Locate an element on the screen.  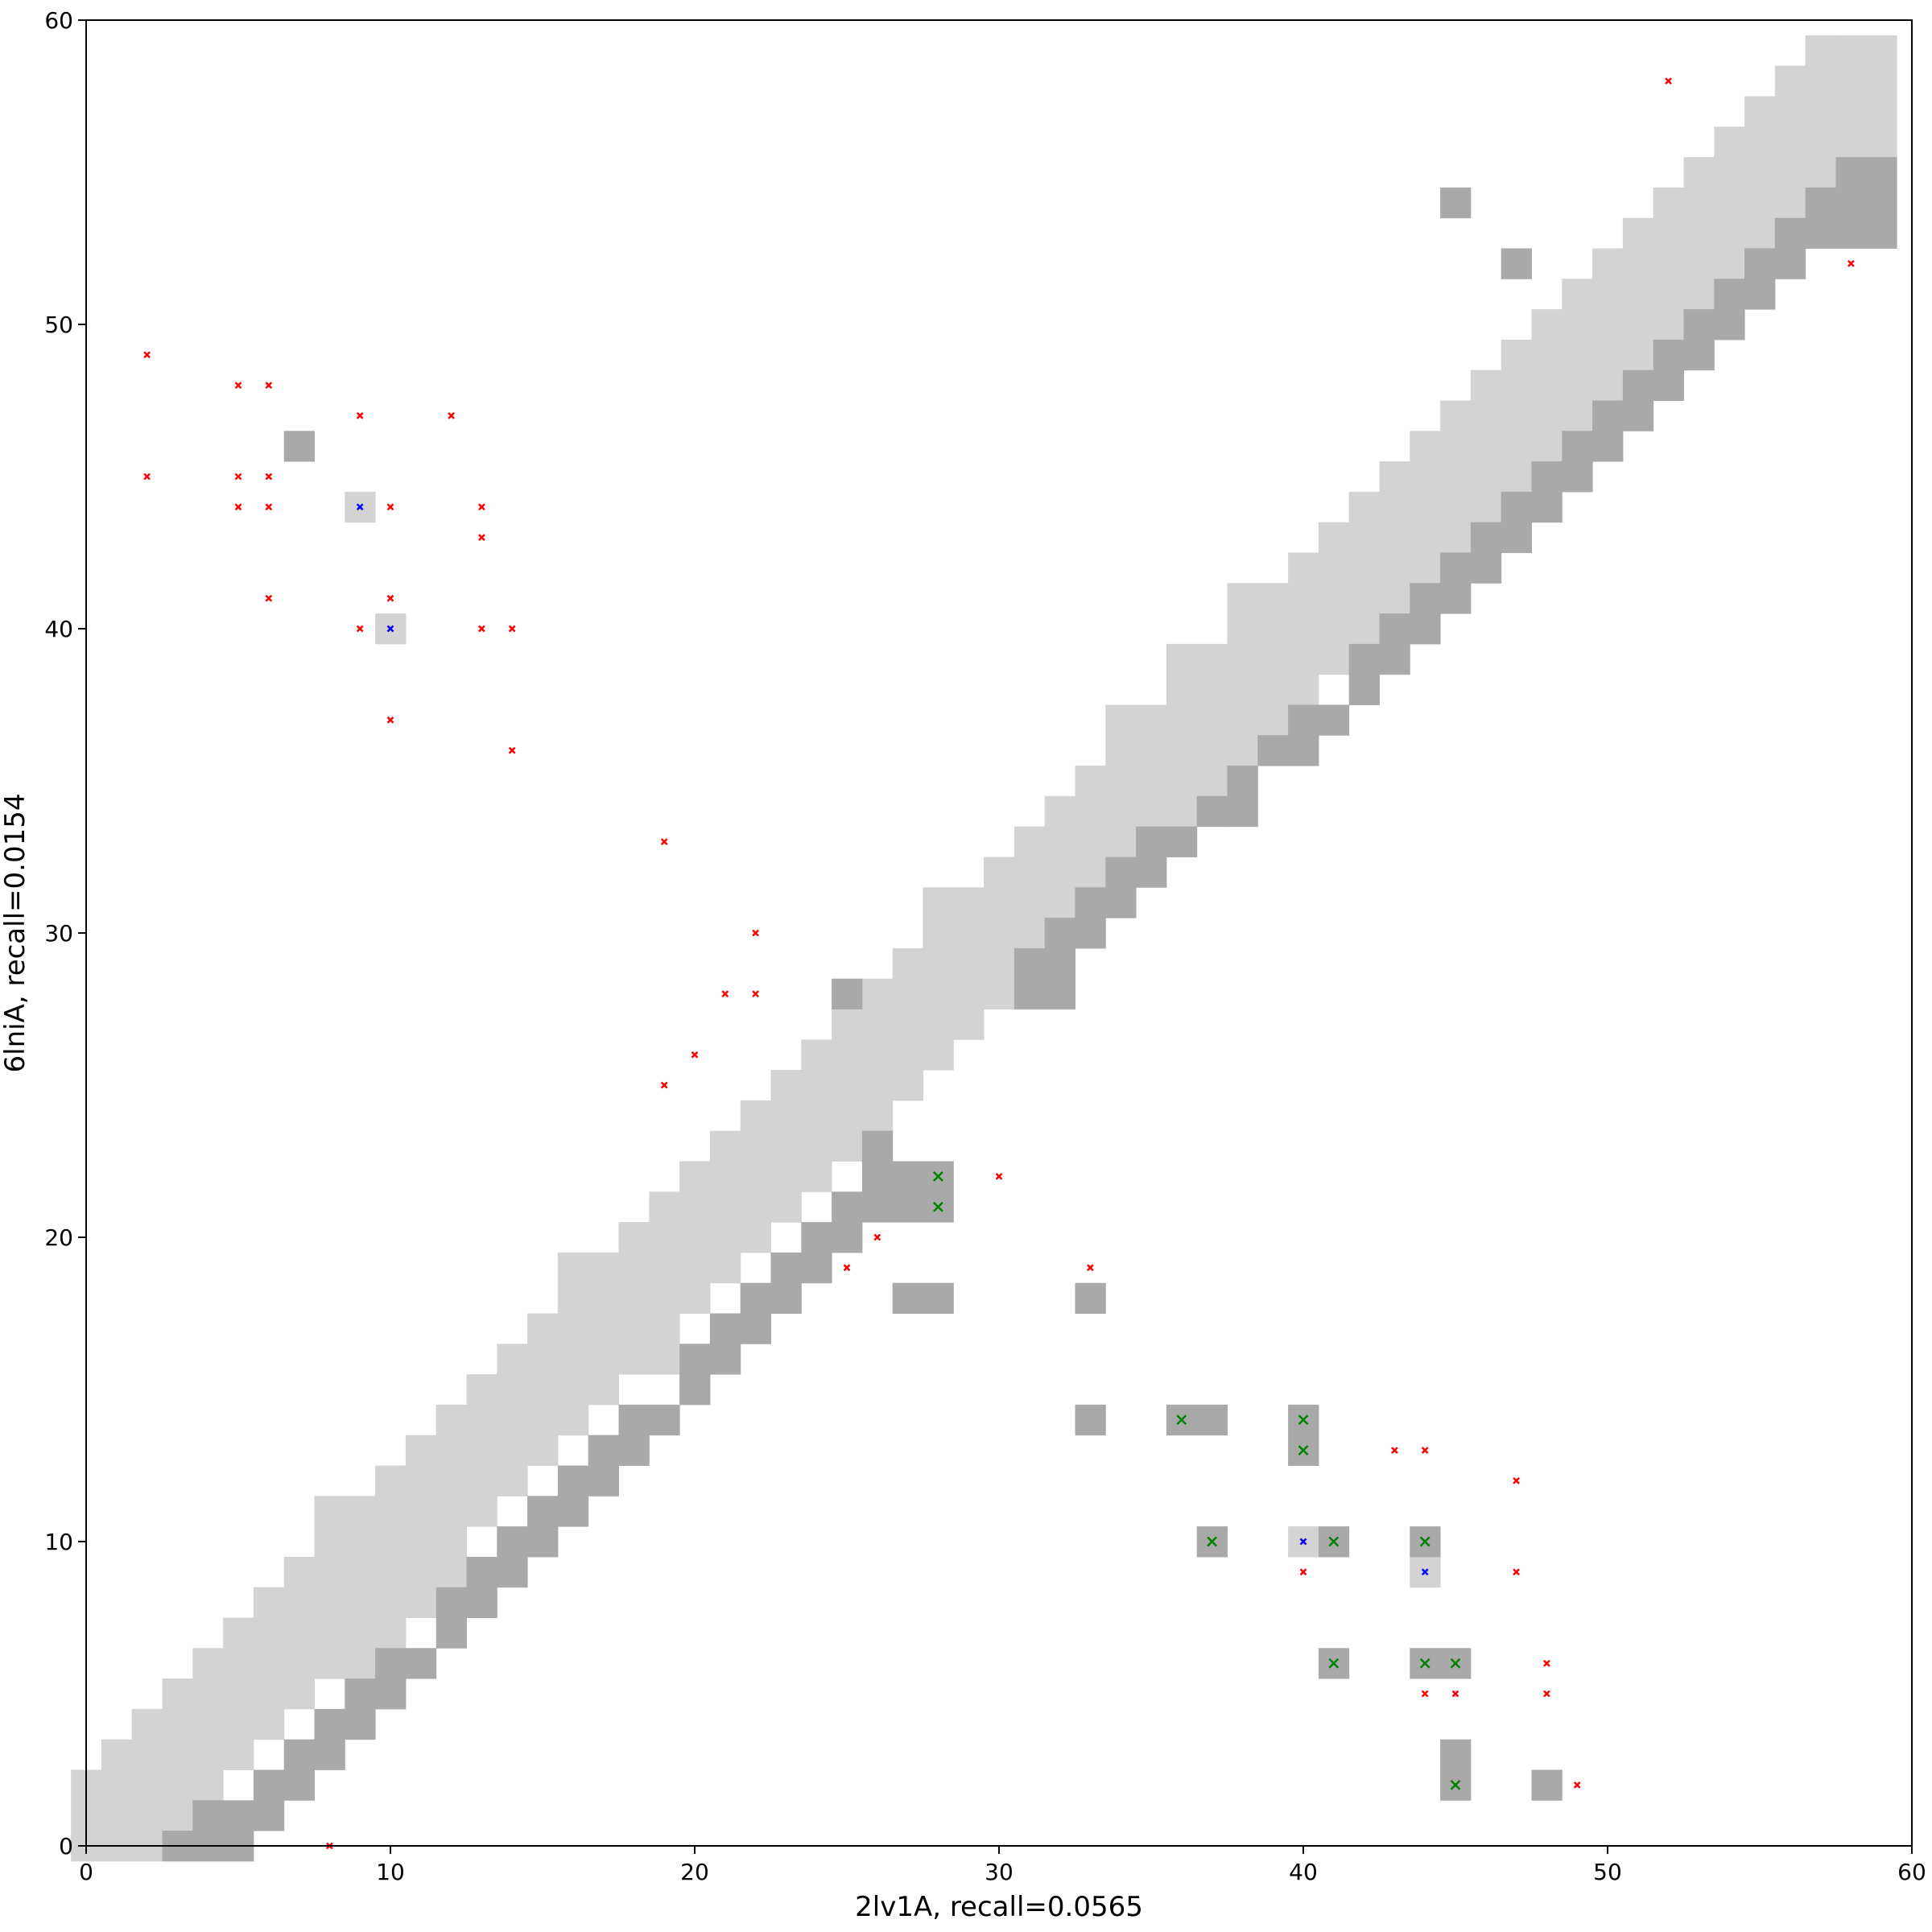
y-axis-label: 6lniA, recall=0.0154 is located at coordinates (15, 933).